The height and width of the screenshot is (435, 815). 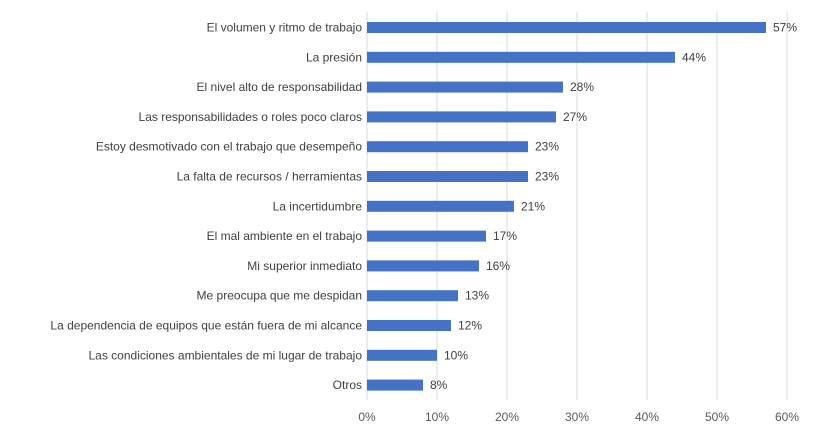 I want to click on value-label: 57%, so click(x=785, y=28).